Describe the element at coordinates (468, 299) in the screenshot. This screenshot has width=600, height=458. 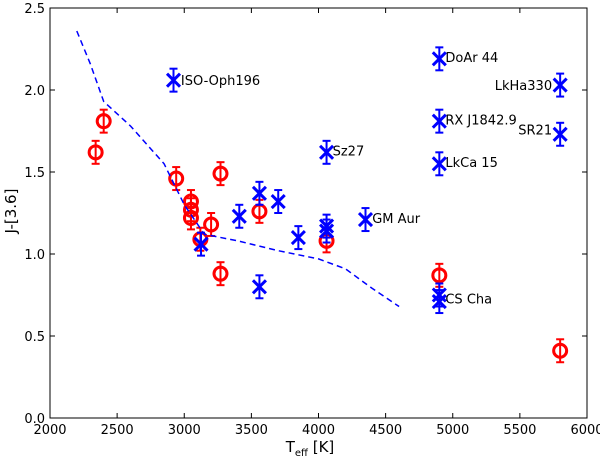
I see `point-label: CS Cha` at that location.